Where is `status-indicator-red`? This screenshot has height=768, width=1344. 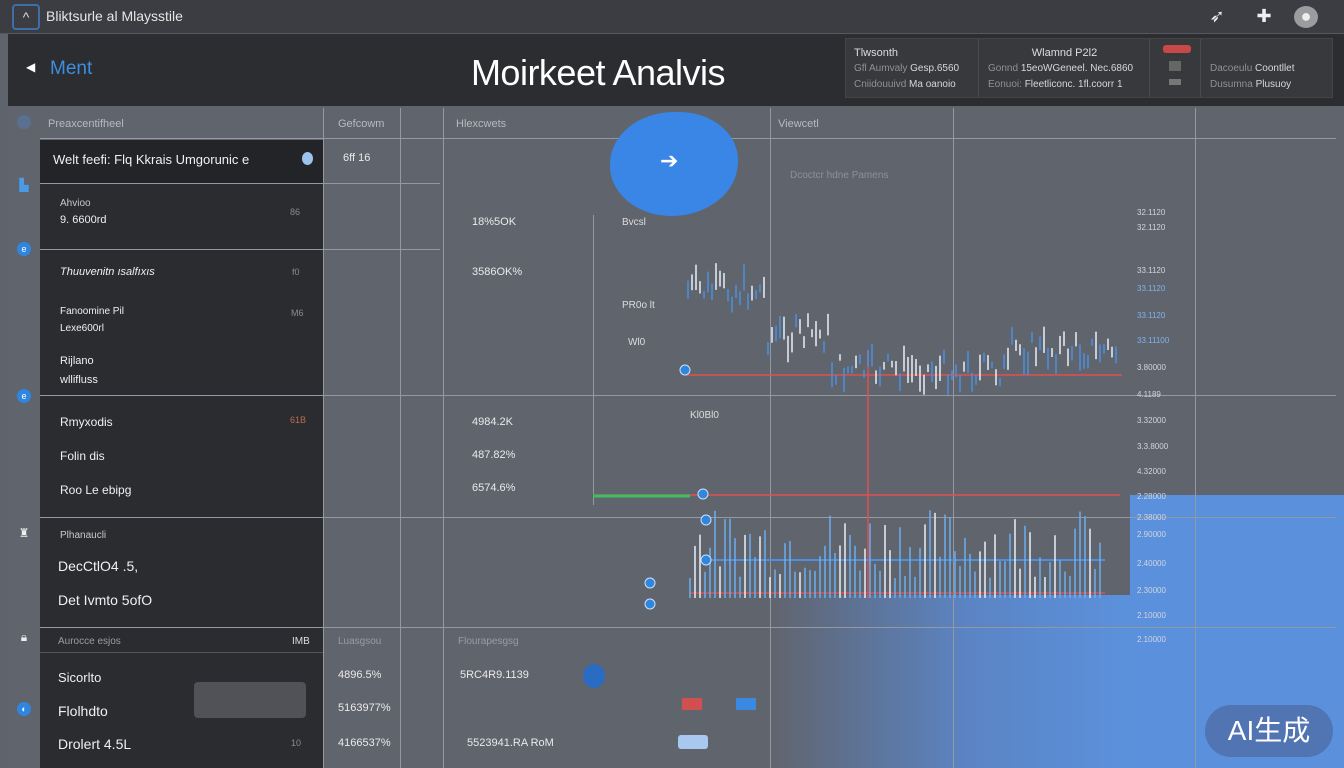 status-indicator-red is located at coordinates (1177, 49).